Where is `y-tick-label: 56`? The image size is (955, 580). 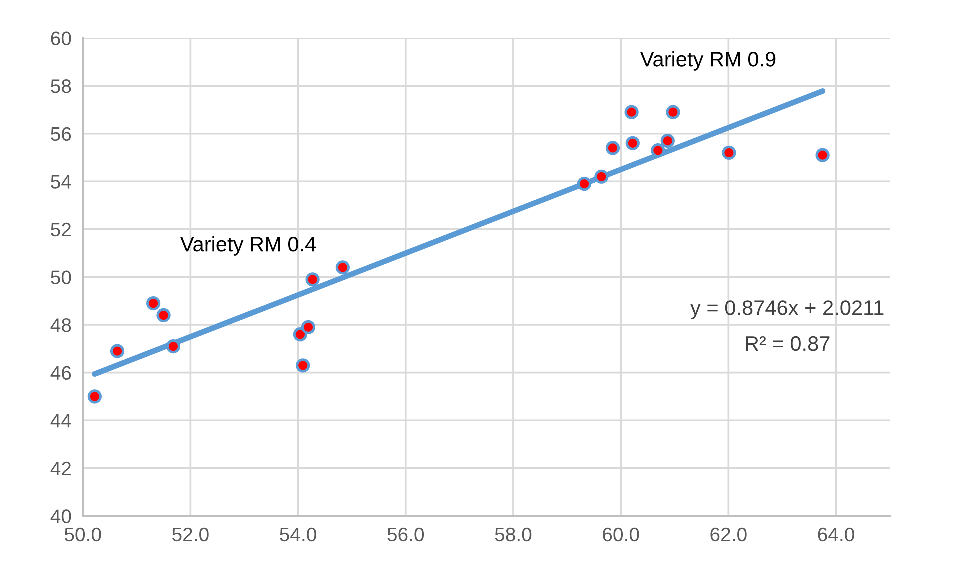 y-tick-label: 56 is located at coordinates (61, 134).